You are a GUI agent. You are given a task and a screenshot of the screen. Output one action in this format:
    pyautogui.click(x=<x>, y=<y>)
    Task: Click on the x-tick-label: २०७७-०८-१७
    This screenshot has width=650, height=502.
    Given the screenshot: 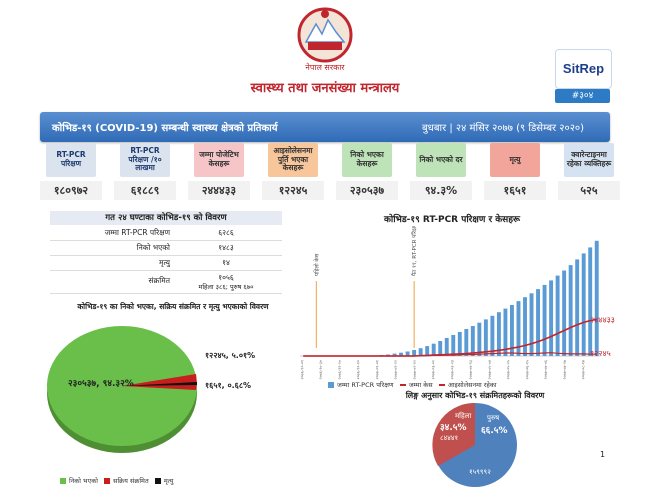 What is the action you would take?
    pyautogui.click(x=583, y=370)
    